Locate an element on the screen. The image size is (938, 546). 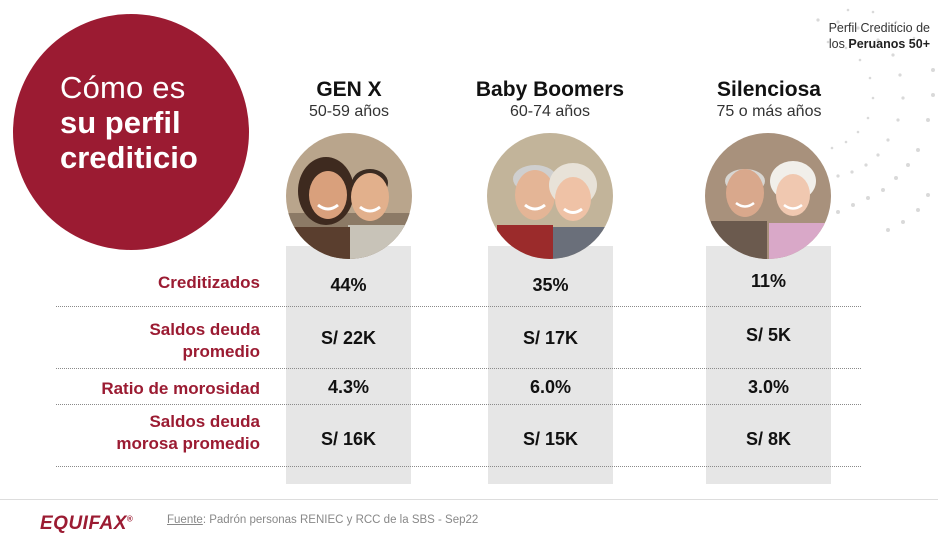
logo-text: EQUIFAX is located at coordinates (83, 523).